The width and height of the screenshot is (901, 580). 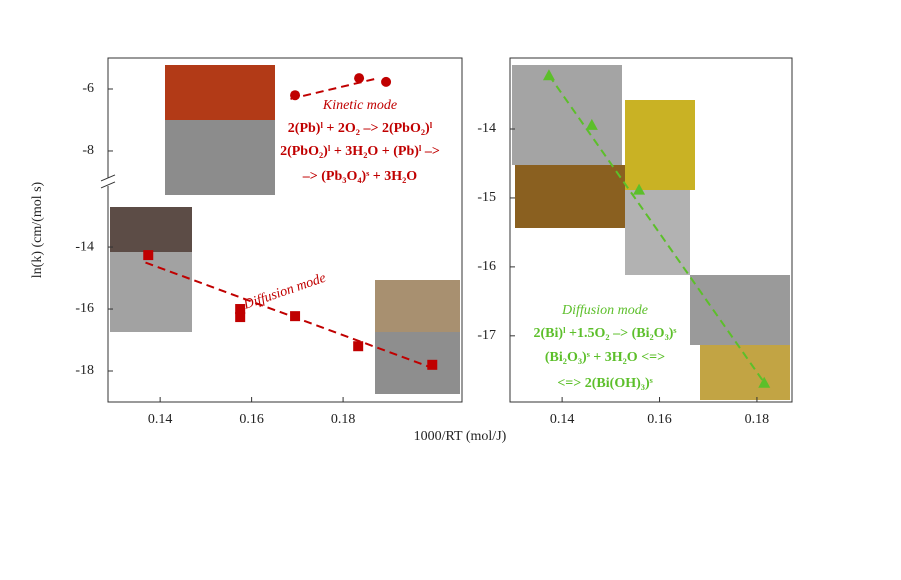 What do you see at coordinates (84, 370) in the screenshot?
I see `y-tick-label: -18` at bounding box center [84, 370].